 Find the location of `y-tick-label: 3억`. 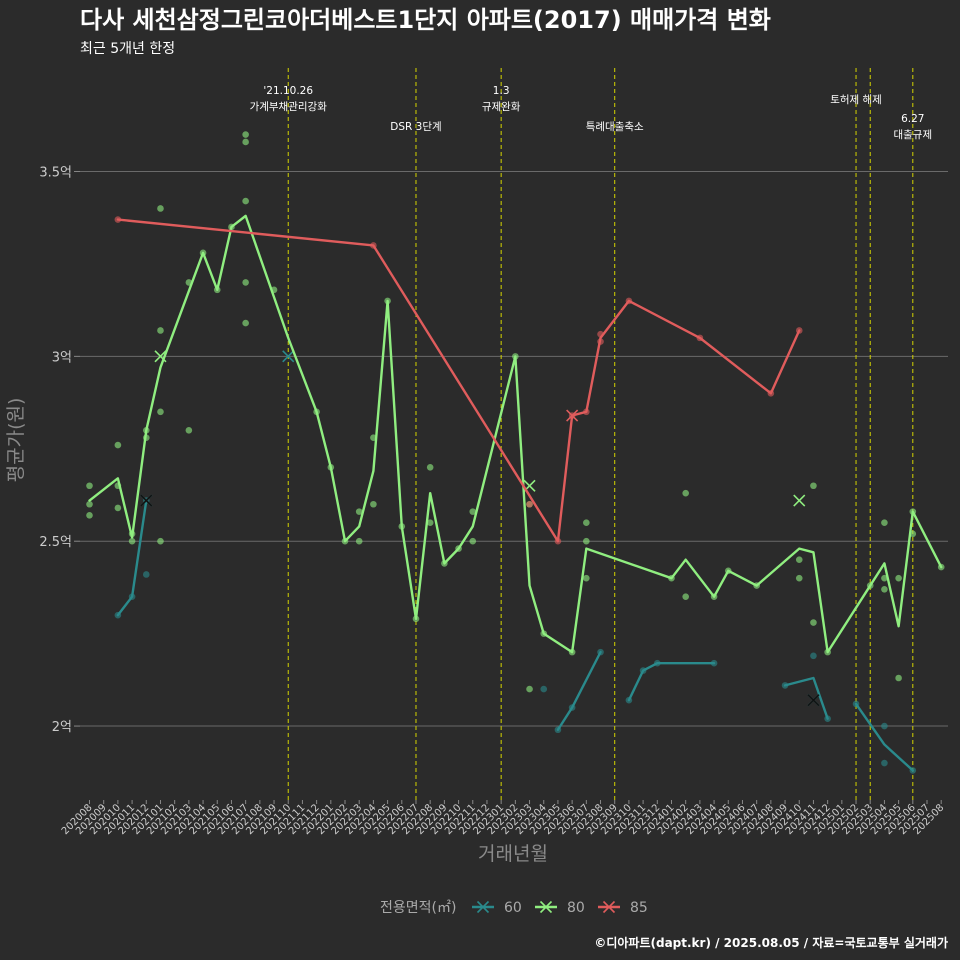

y-tick-label: 3억 is located at coordinates (62, 357).